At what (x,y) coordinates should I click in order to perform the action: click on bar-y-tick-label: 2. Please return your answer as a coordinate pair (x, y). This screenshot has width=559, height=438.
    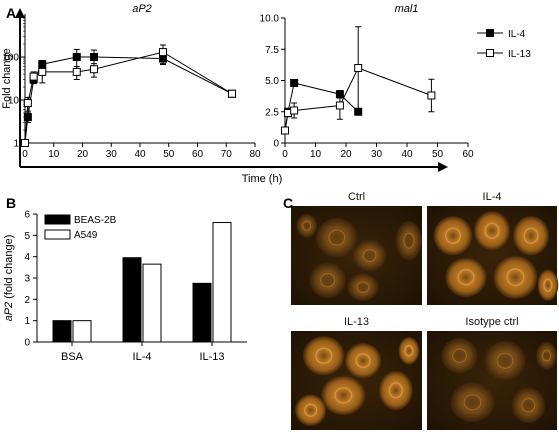
    Looking at the image, I should click on (27, 300).